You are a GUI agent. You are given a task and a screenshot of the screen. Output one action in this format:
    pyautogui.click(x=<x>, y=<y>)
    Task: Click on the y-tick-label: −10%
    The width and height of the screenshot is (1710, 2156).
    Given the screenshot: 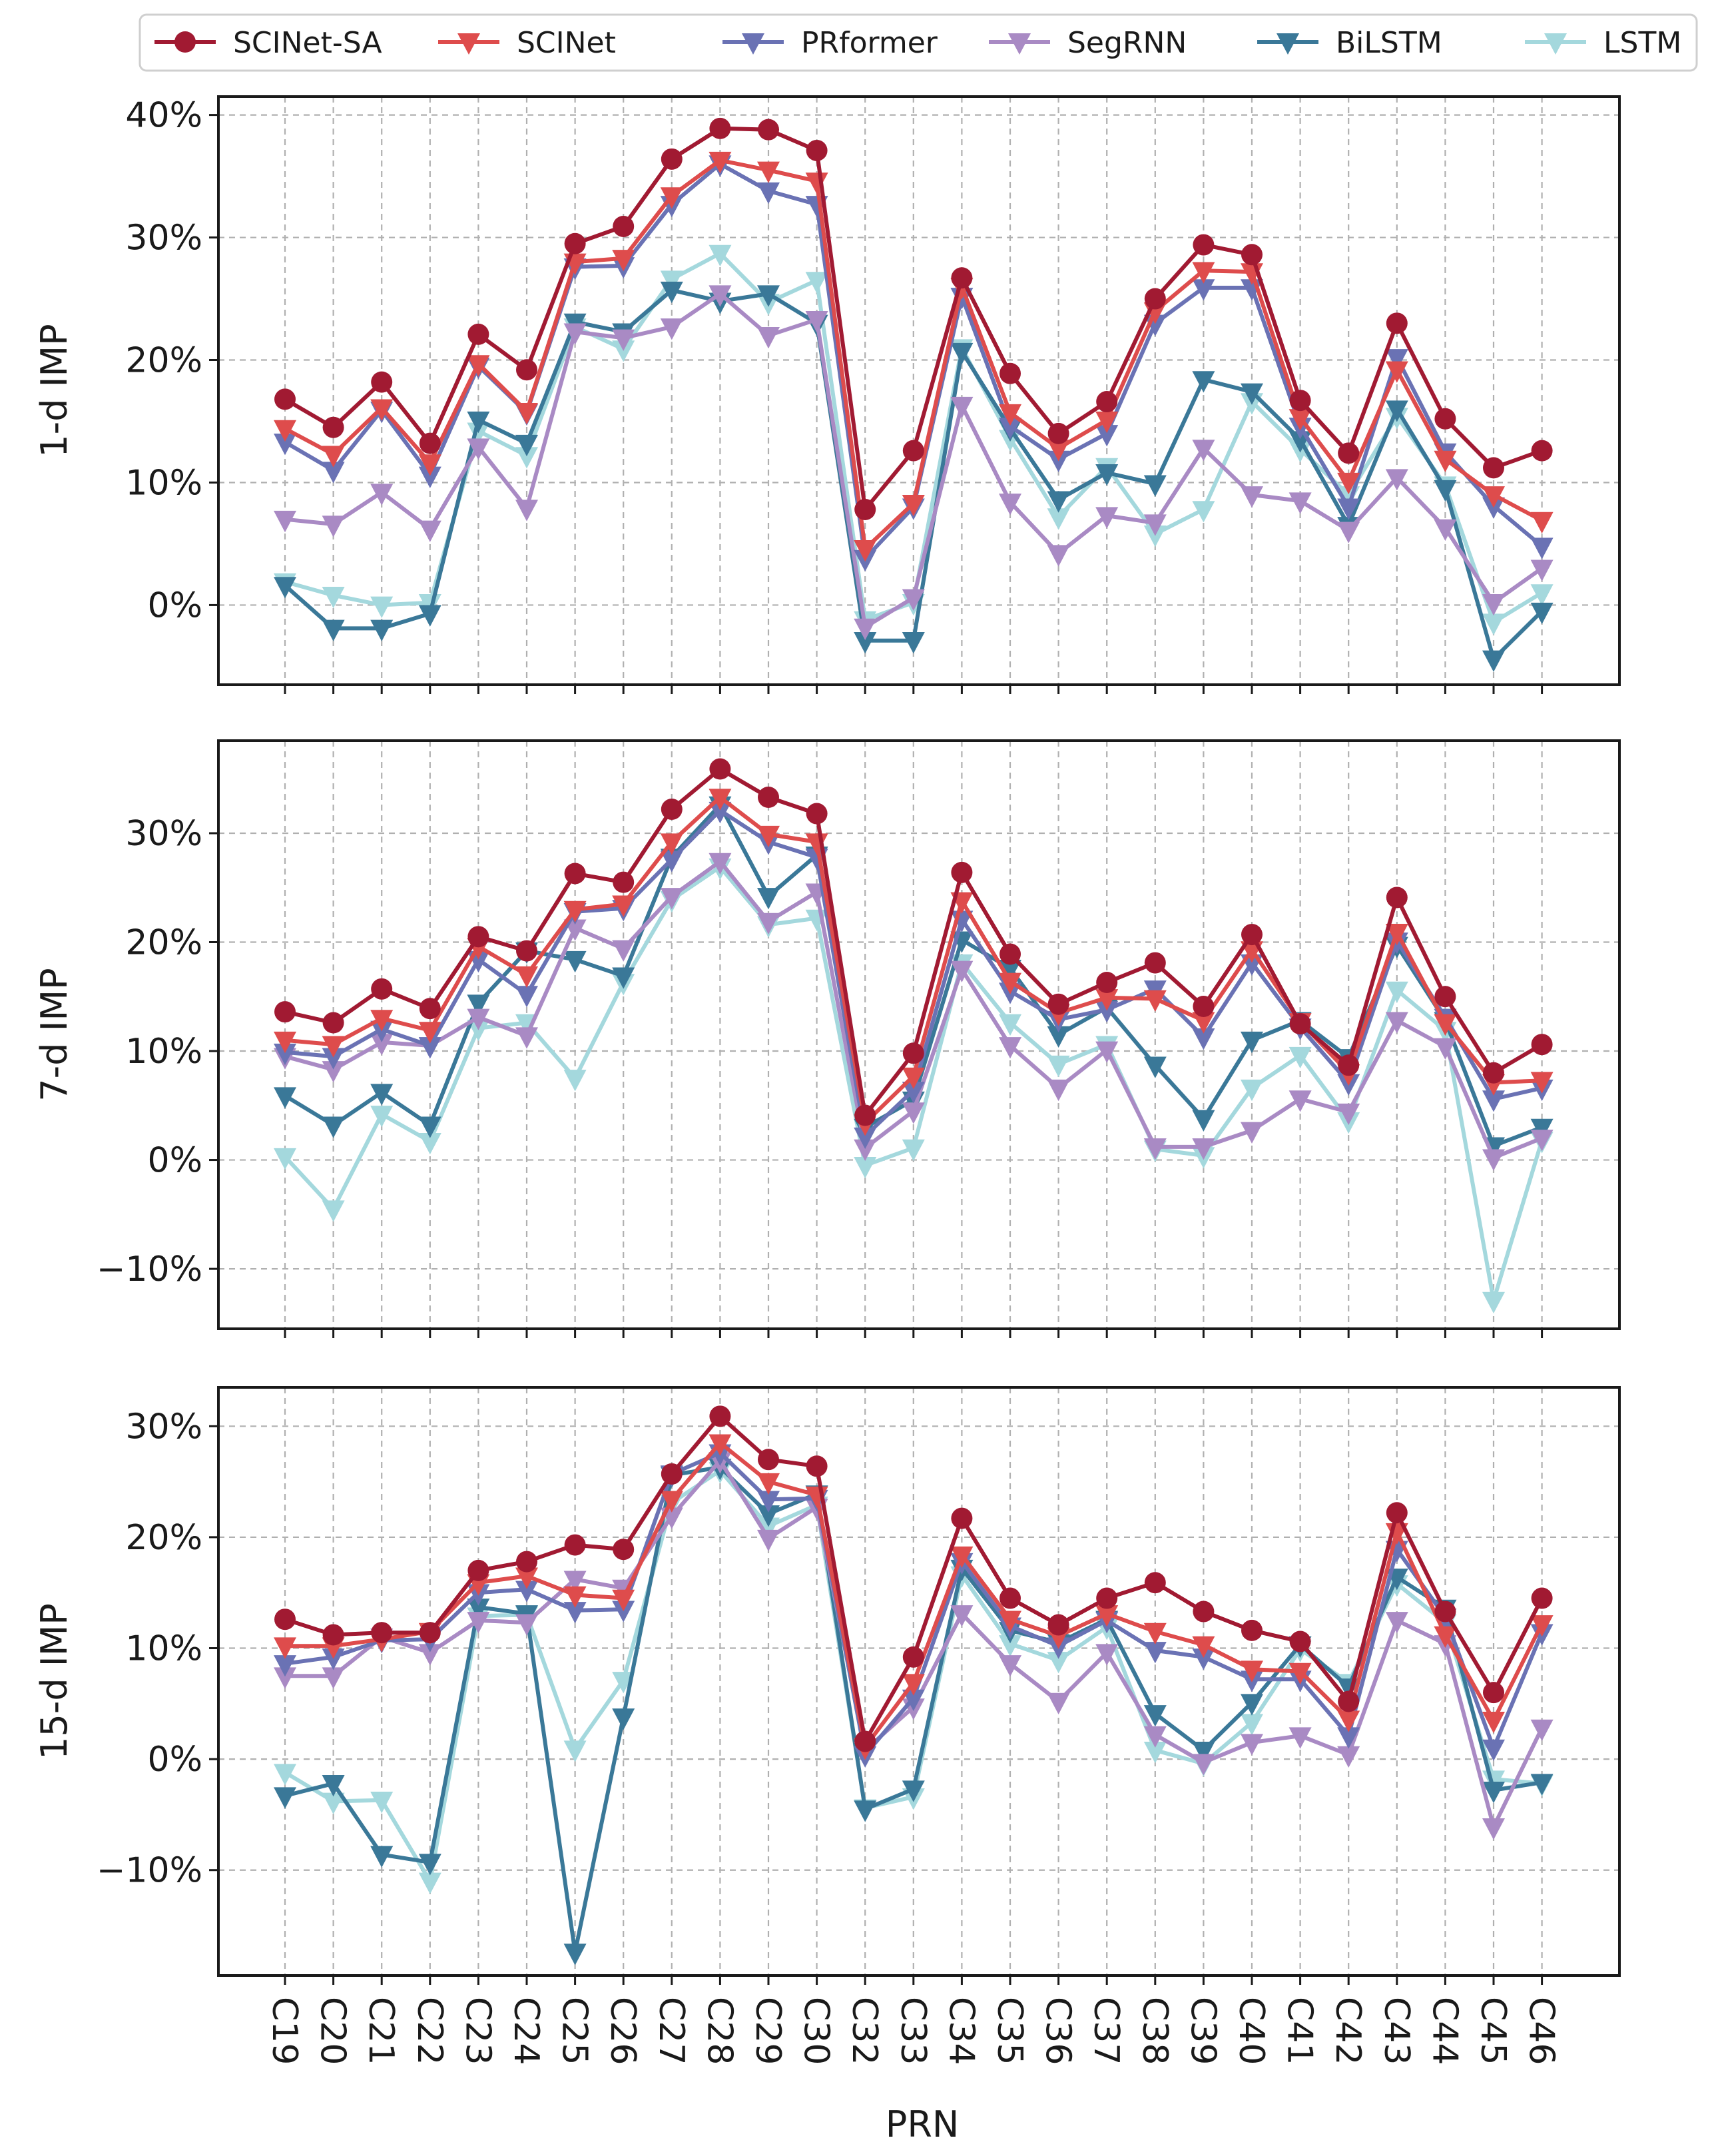 What is the action you would take?
    pyautogui.click(x=149, y=1871)
    